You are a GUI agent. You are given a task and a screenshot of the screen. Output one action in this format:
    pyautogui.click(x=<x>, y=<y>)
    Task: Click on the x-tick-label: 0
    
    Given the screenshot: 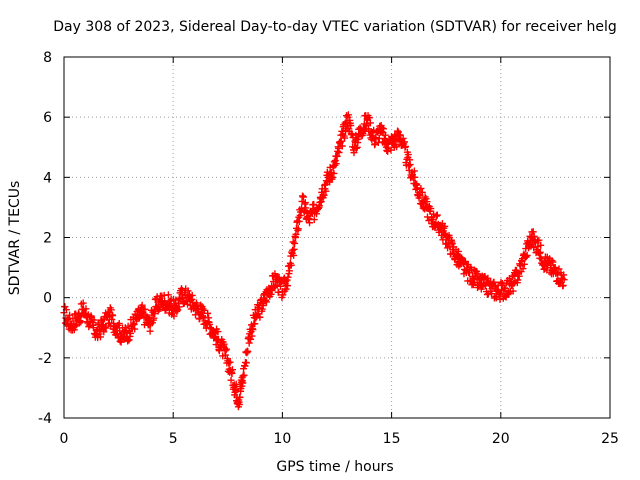 What is the action you would take?
    pyautogui.click(x=64, y=439)
    